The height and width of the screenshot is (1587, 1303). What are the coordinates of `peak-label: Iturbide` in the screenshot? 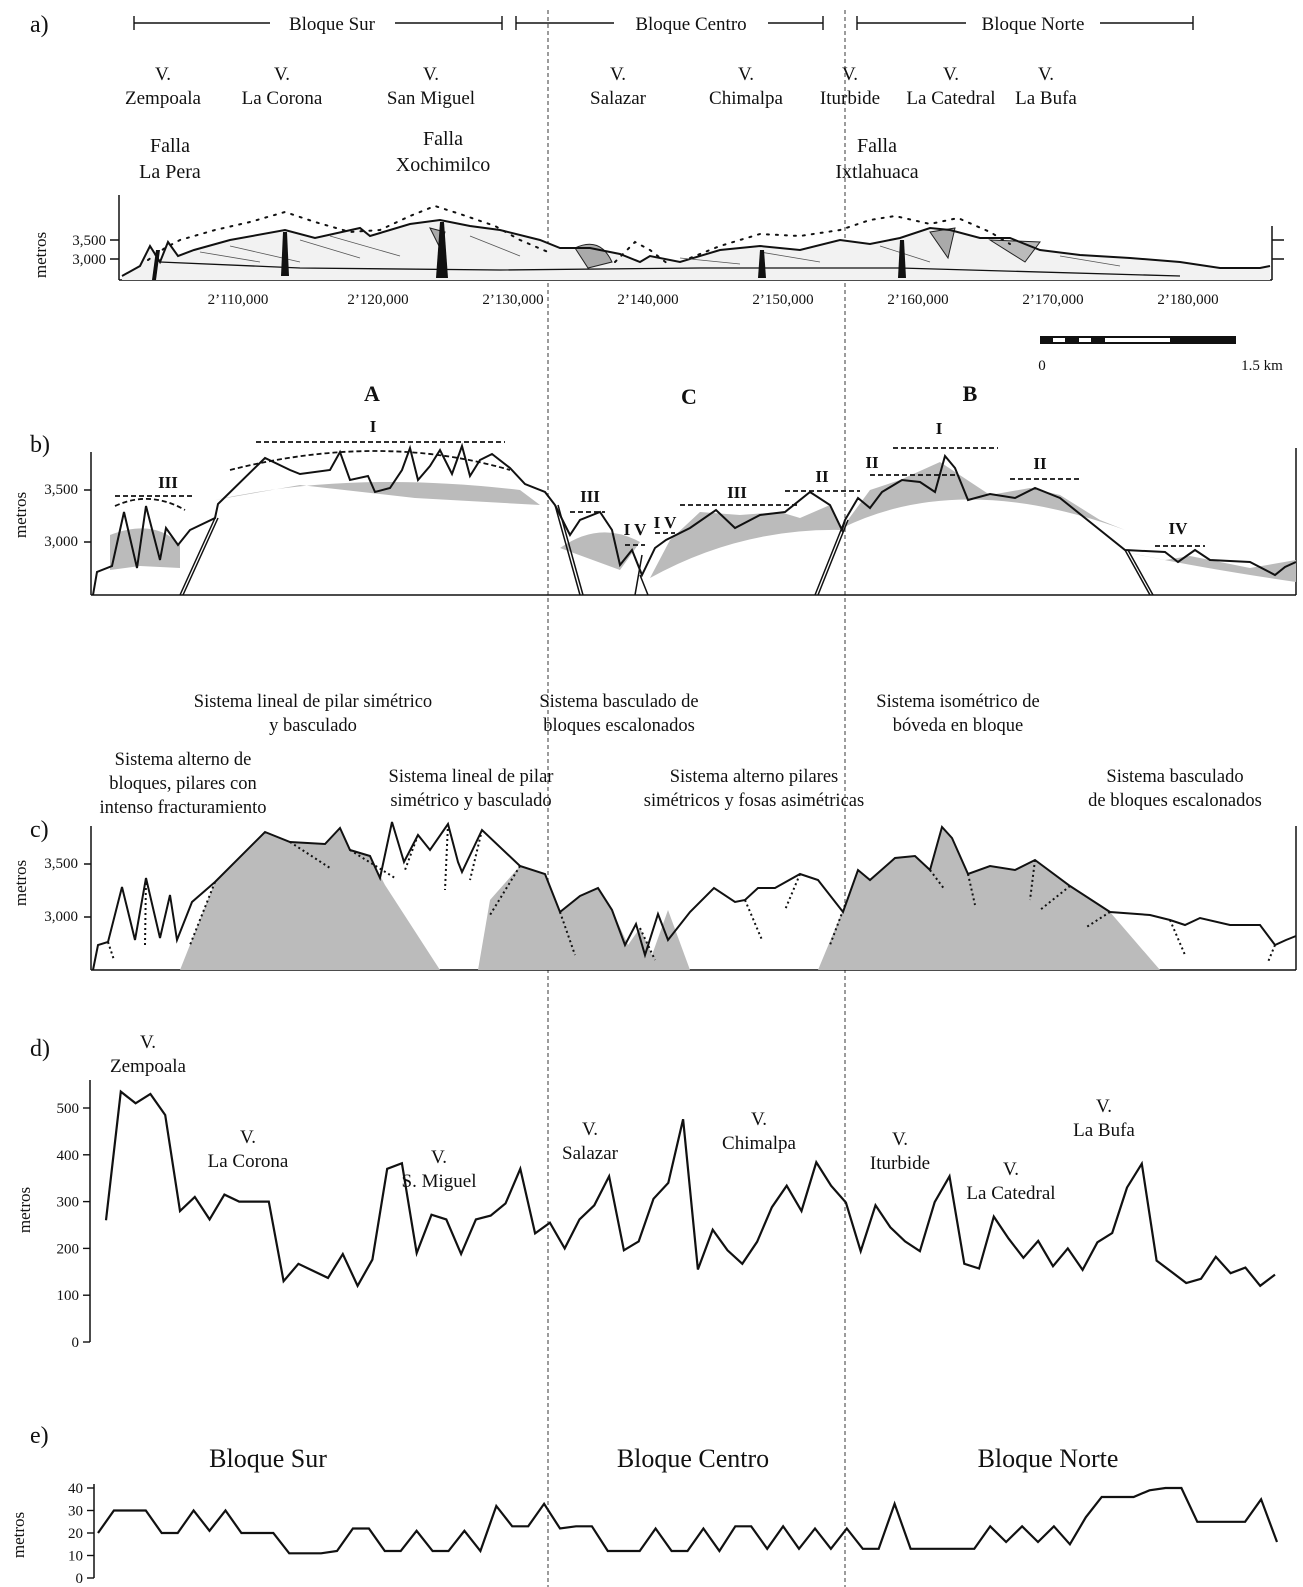 It's located at (900, 1163).